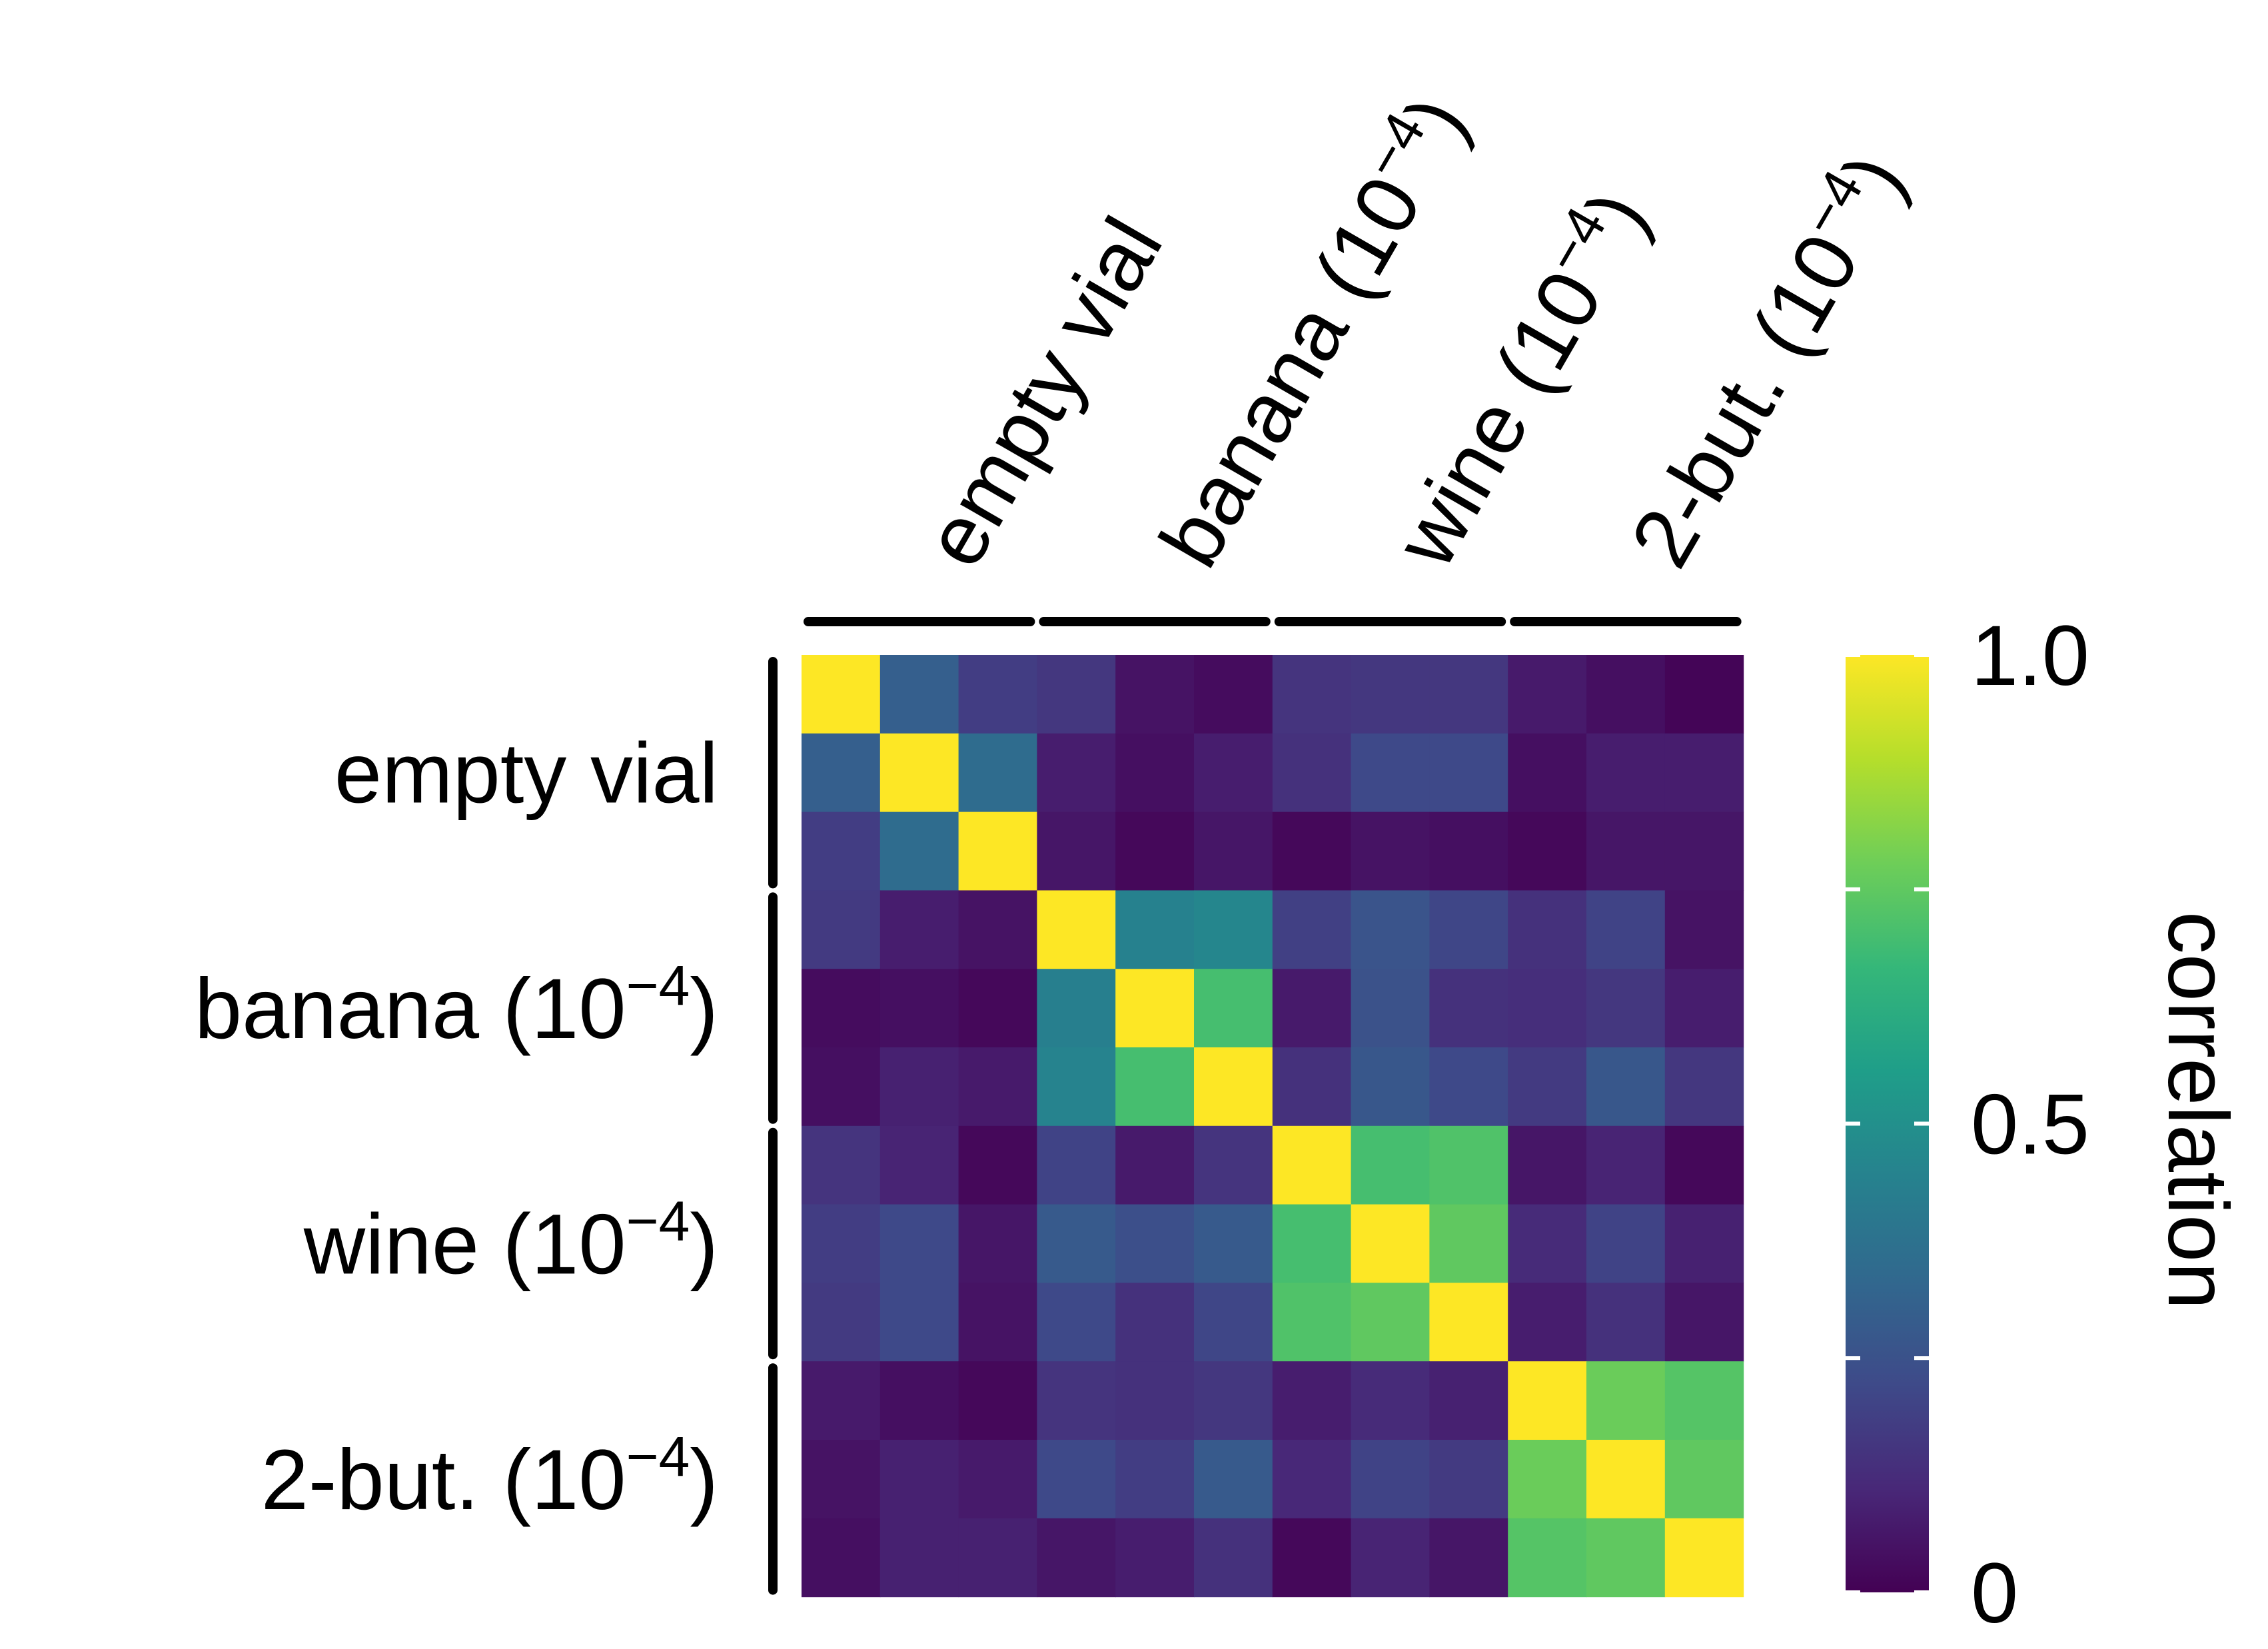  Describe the element at coordinates (1312, 1400) in the screenshot. I see `heatmap-cell-r9-c6` at that location.